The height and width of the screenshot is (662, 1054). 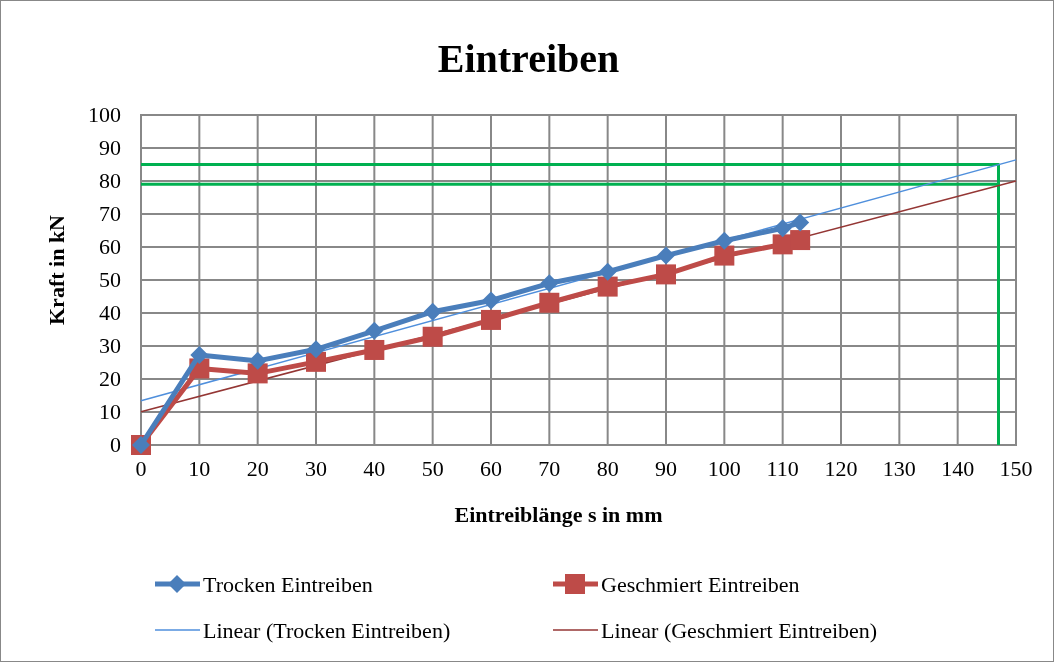 I want to click on x-tick-label: 60, so click(x=491, y=468).